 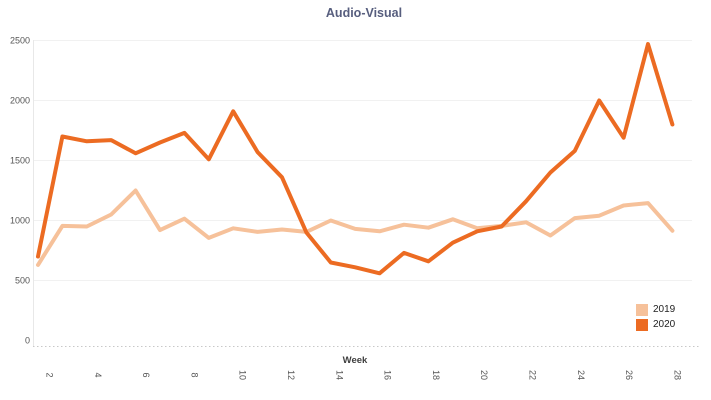 I want to click on x-tick-label: 26, so click(x=629, y=375).